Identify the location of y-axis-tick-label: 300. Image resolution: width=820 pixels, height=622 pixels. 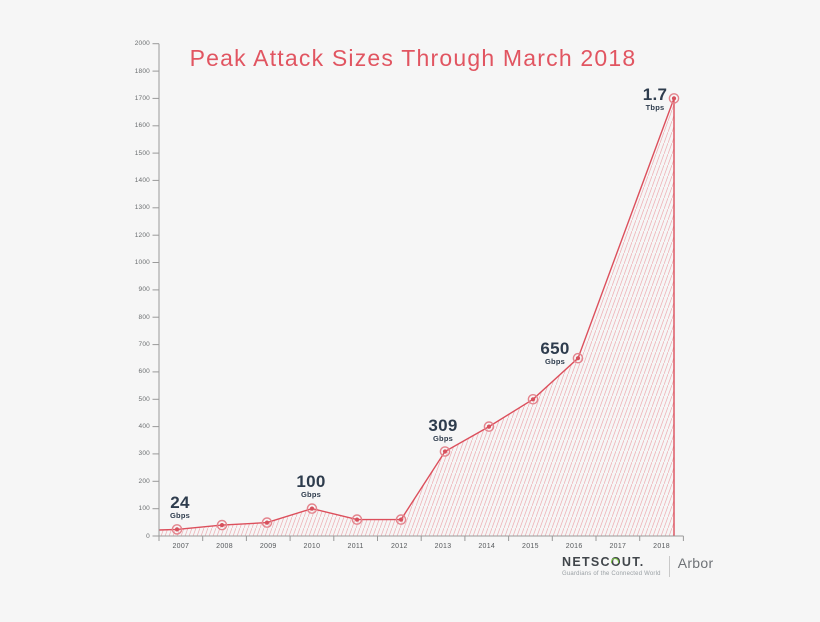
(144, 454).